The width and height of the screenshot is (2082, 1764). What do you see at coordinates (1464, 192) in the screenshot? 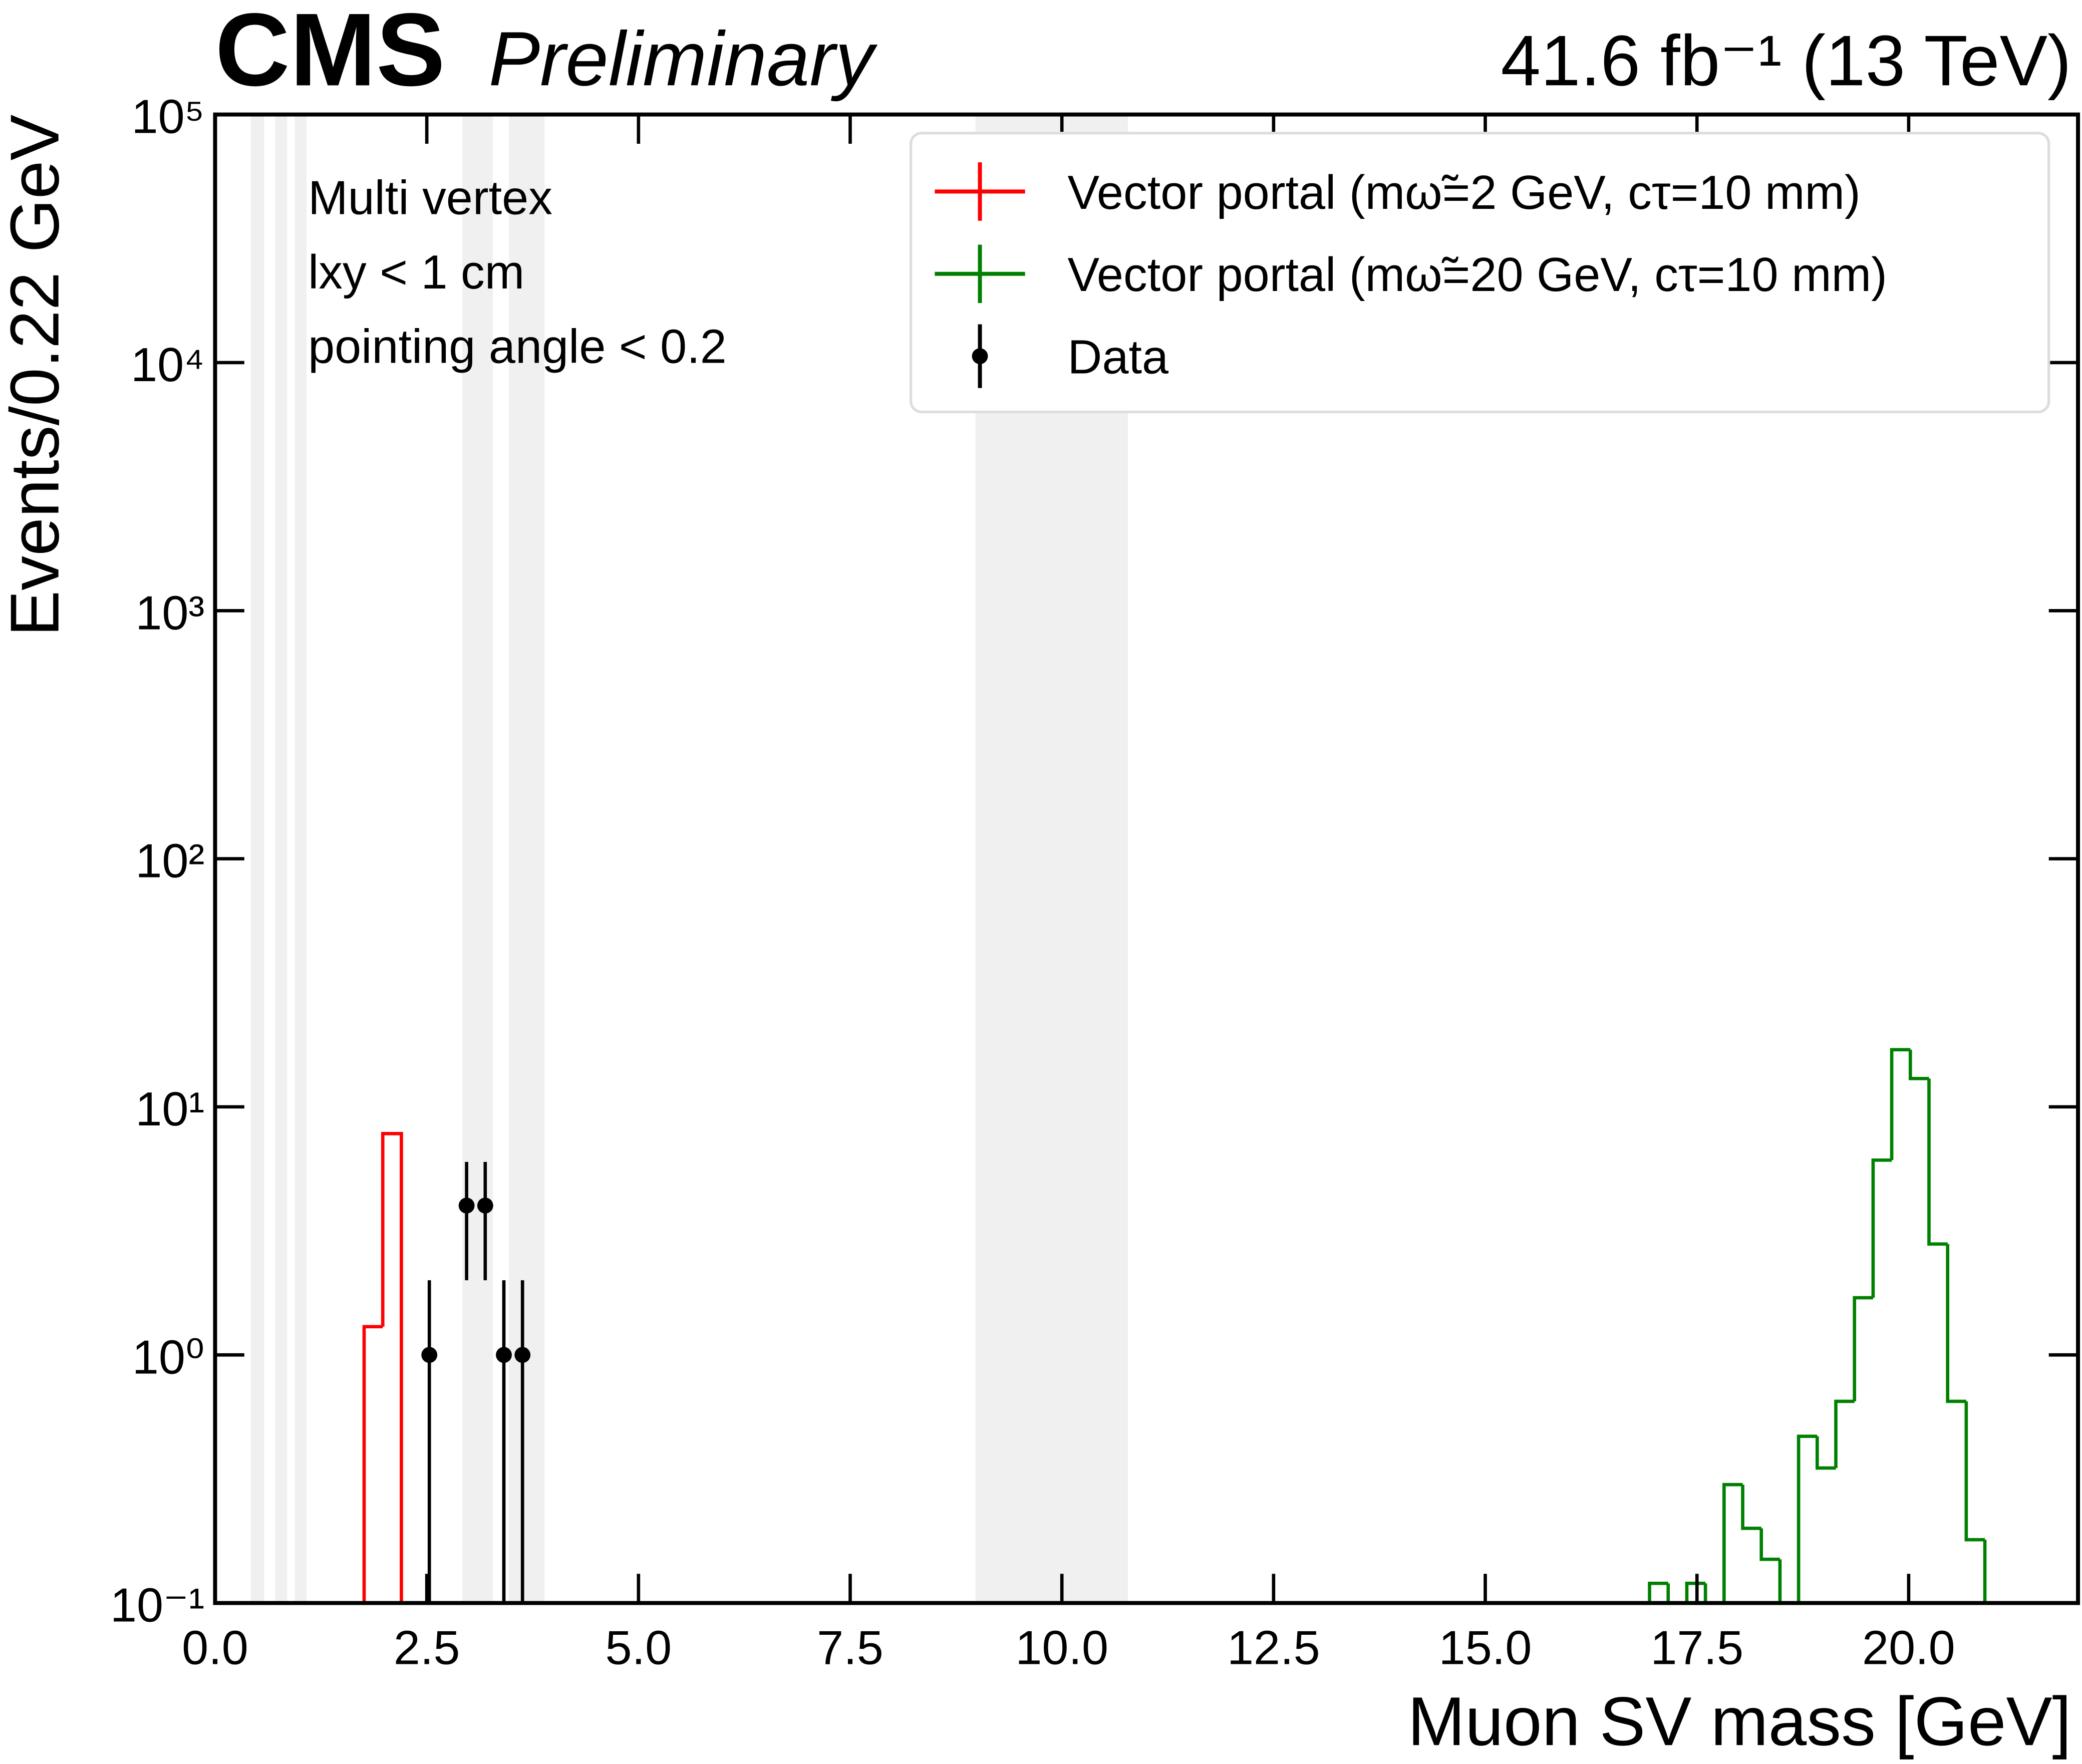
I see `legend-label: Vector portal (mω̃=2 GeV, cτ=10 mm)` at bounding box center [1464, 192].